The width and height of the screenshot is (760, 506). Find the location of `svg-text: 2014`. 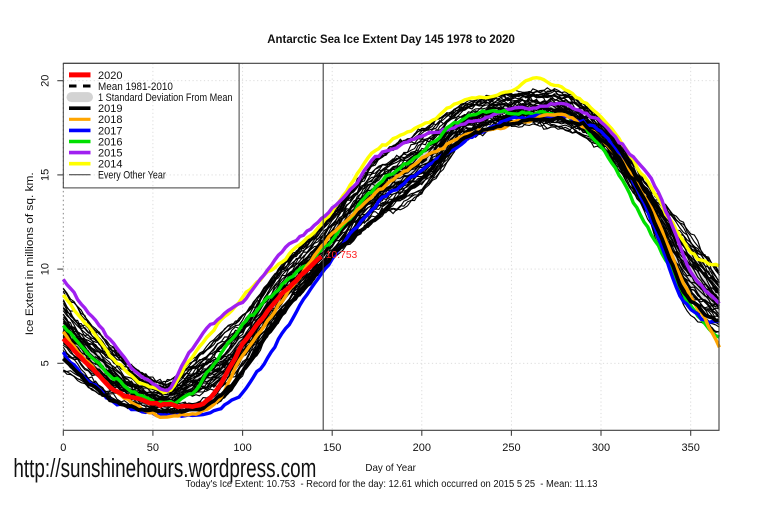

svg-text: 2014 is located at coordinates (110, 165).